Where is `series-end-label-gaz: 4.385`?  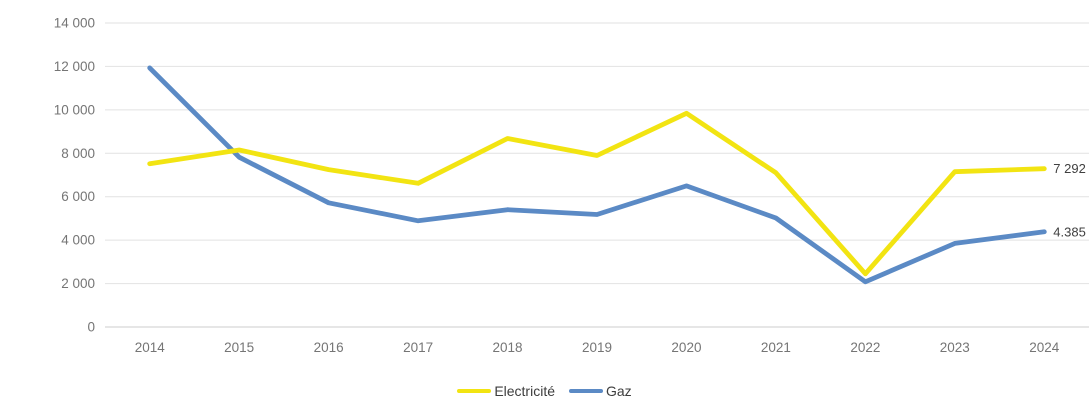 series-end-label-gaz: 4.385 is located at coordinates (1069, 231).